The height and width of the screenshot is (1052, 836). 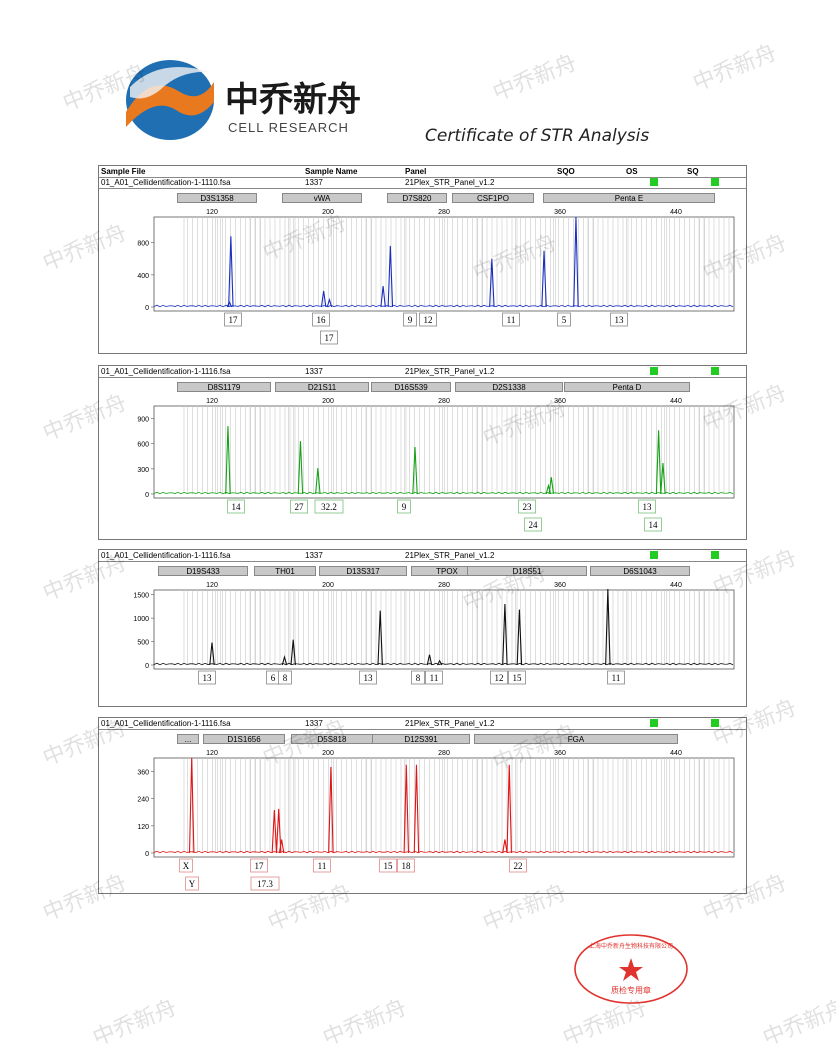 I want to click on svg-text: 24, so click(x=534, y=525).